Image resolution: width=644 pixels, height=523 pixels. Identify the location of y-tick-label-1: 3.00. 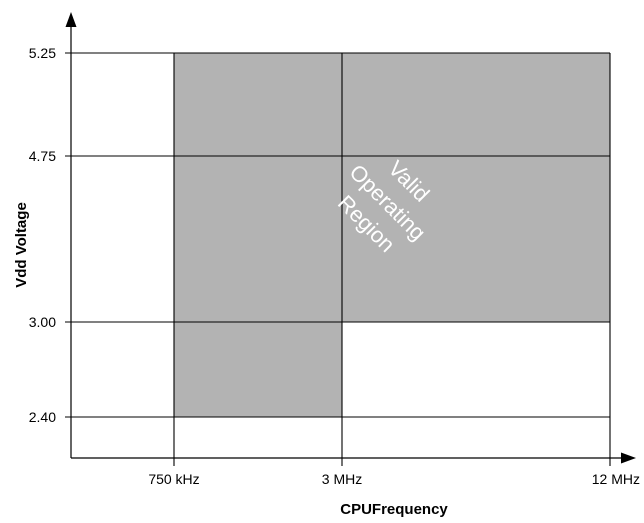
(42, 322).